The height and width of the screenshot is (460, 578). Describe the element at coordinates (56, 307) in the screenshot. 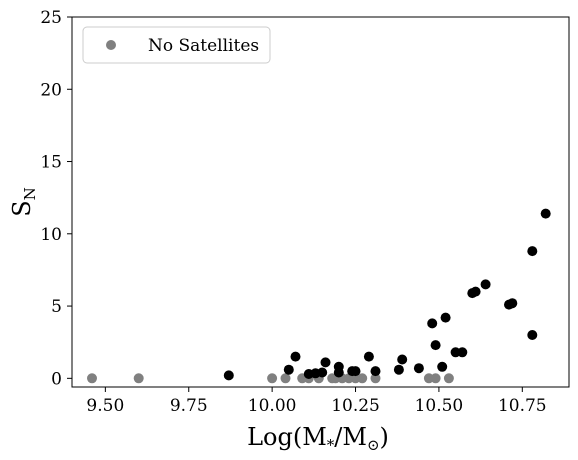

I see `y-tick-label-1: 5` at that location.